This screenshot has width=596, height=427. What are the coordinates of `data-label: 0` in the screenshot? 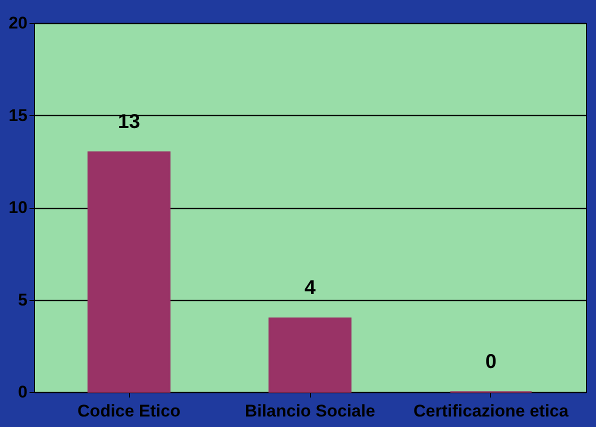 It's located at (491, 362).